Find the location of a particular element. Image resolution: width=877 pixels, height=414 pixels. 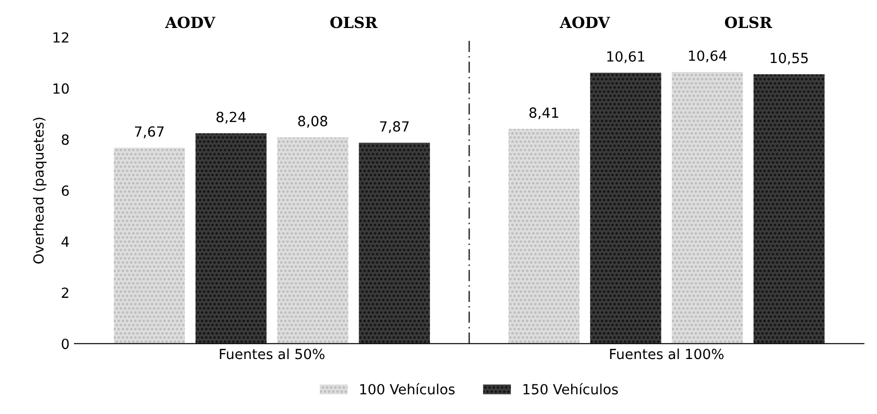

legend-label: 100 Vehículos is located at coordinates (407, 388).